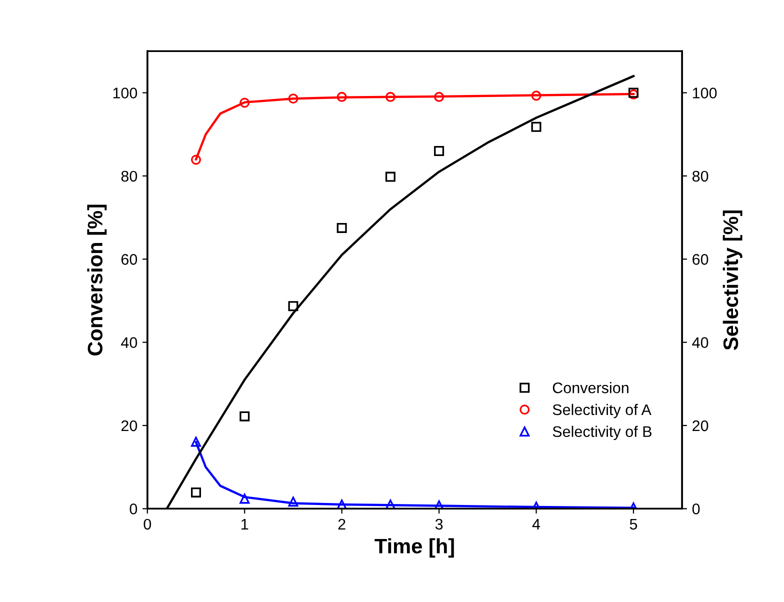  Describe the element at coordinates (245, 524) in the screenshot. I see `x-tick-label: 1` at that location.